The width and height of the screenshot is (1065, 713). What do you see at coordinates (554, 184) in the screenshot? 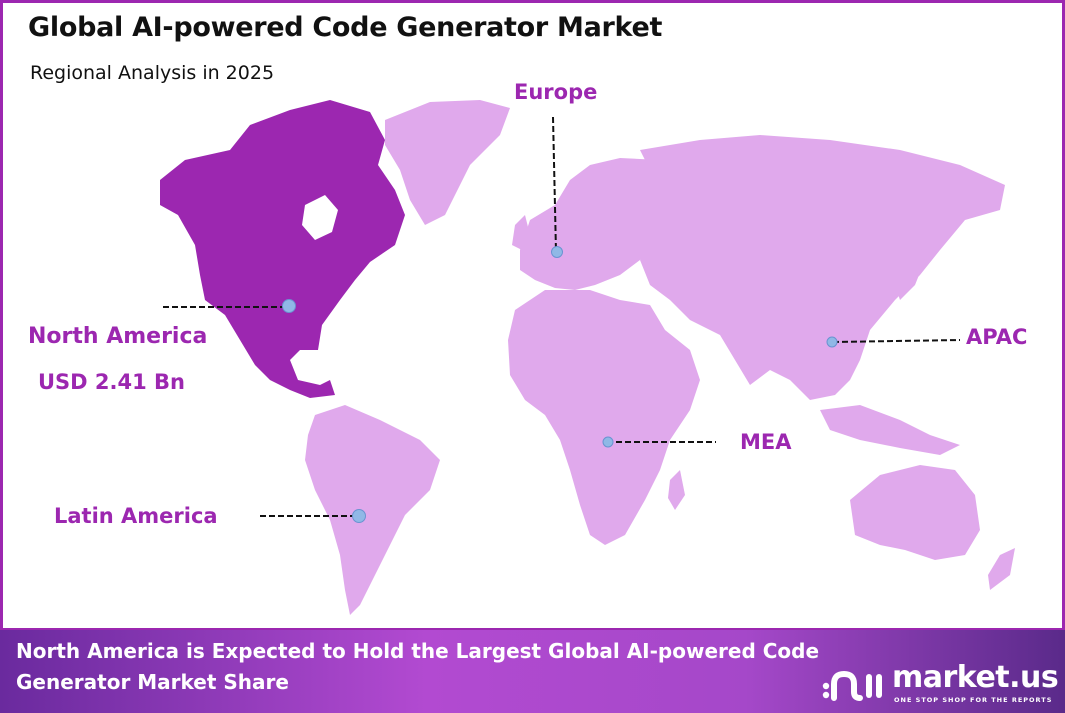
I see `europe-connector` at bounding box center [554, 184].